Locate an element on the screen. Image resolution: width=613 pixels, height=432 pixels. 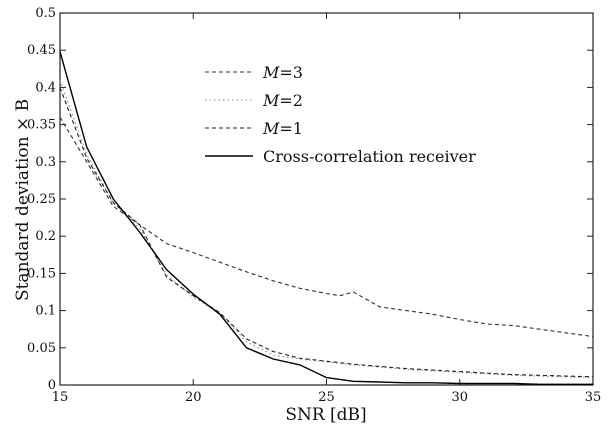
legend-label-2: M=1 is located at coordinates (282, 128).